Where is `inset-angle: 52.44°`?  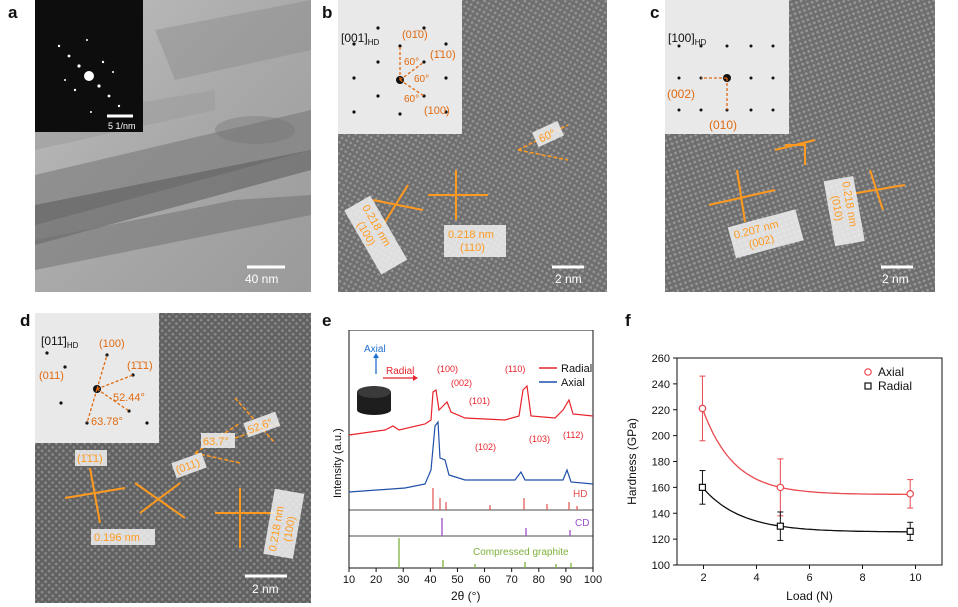
inset-angle: 52.44° is located at coordinates (129, 398).